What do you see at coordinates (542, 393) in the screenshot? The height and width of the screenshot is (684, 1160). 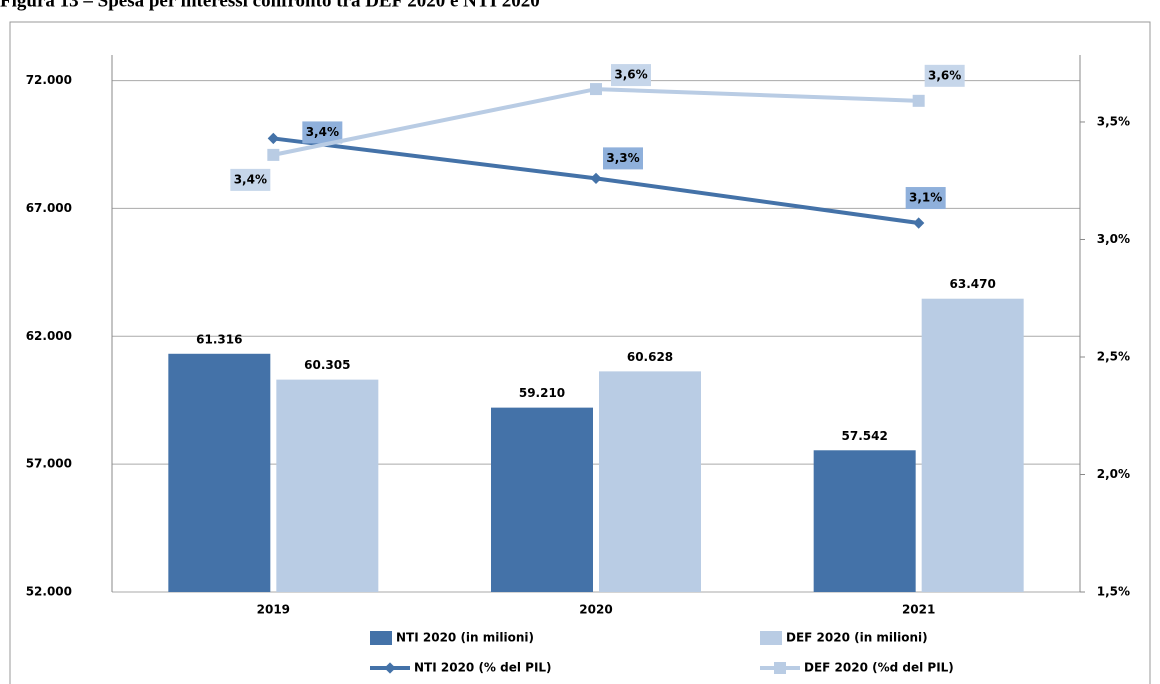 I see `bar-label: 59.210` at bounding box center [542, 393].